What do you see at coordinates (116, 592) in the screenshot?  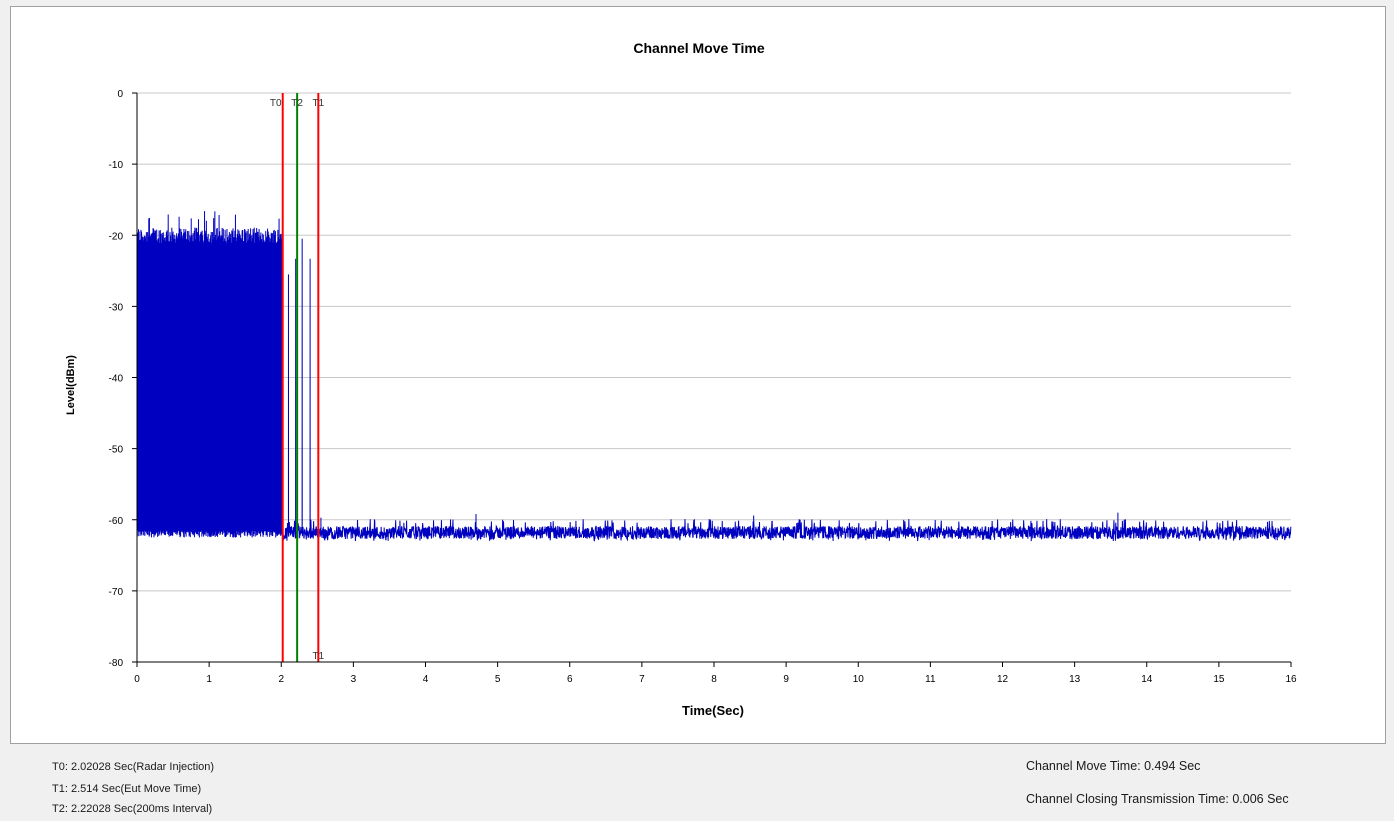 I see `y-tick-label: -70` at bounding box center [116, 592].